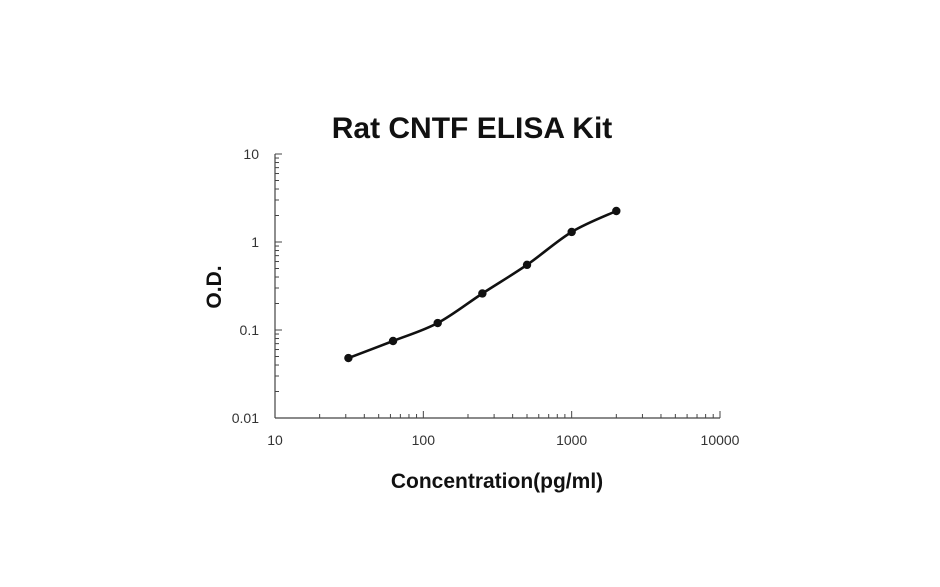 The width and height of the screenshot is (940, 587). I want to click on y-tick-label: 0.01, so click(245, 418).